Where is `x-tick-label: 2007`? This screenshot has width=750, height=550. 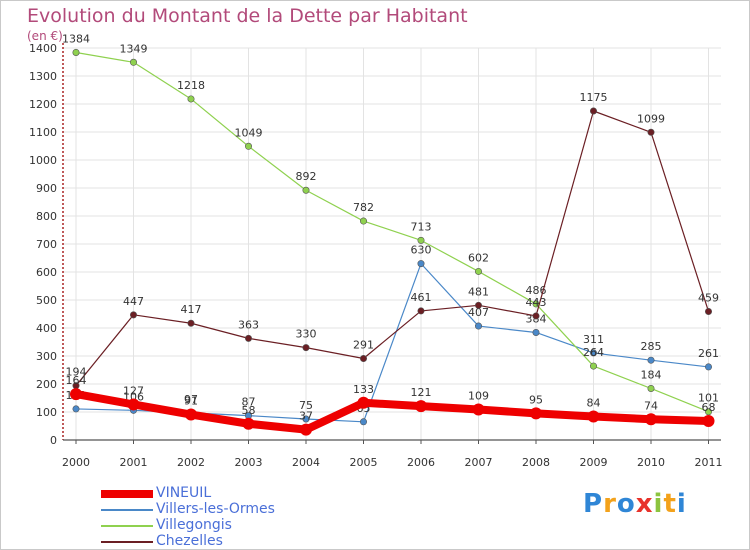
x-tick-label: 2007 is located at coordinates (479, 462).